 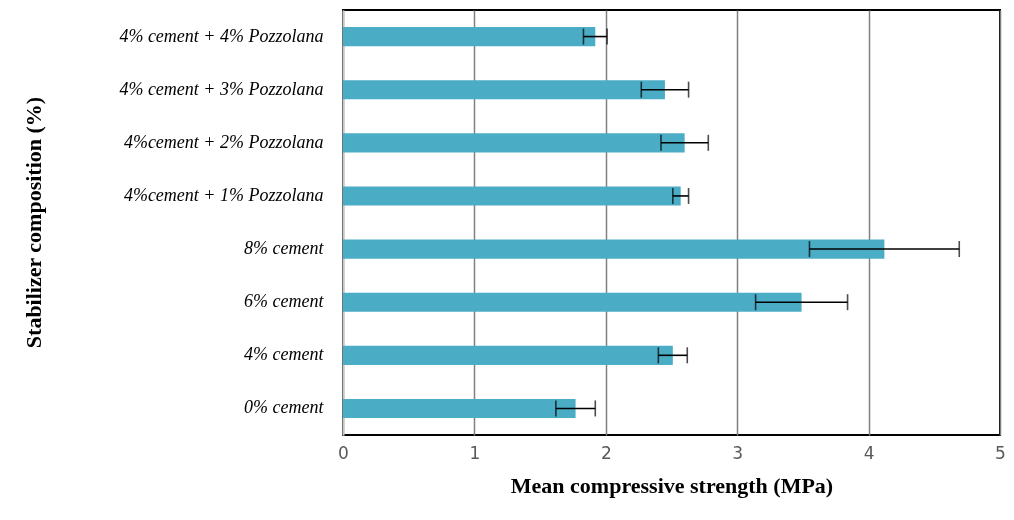 I want to click on y-tick-label: 4%cement + 1% Pozzolana, so click(x=223, y=194).